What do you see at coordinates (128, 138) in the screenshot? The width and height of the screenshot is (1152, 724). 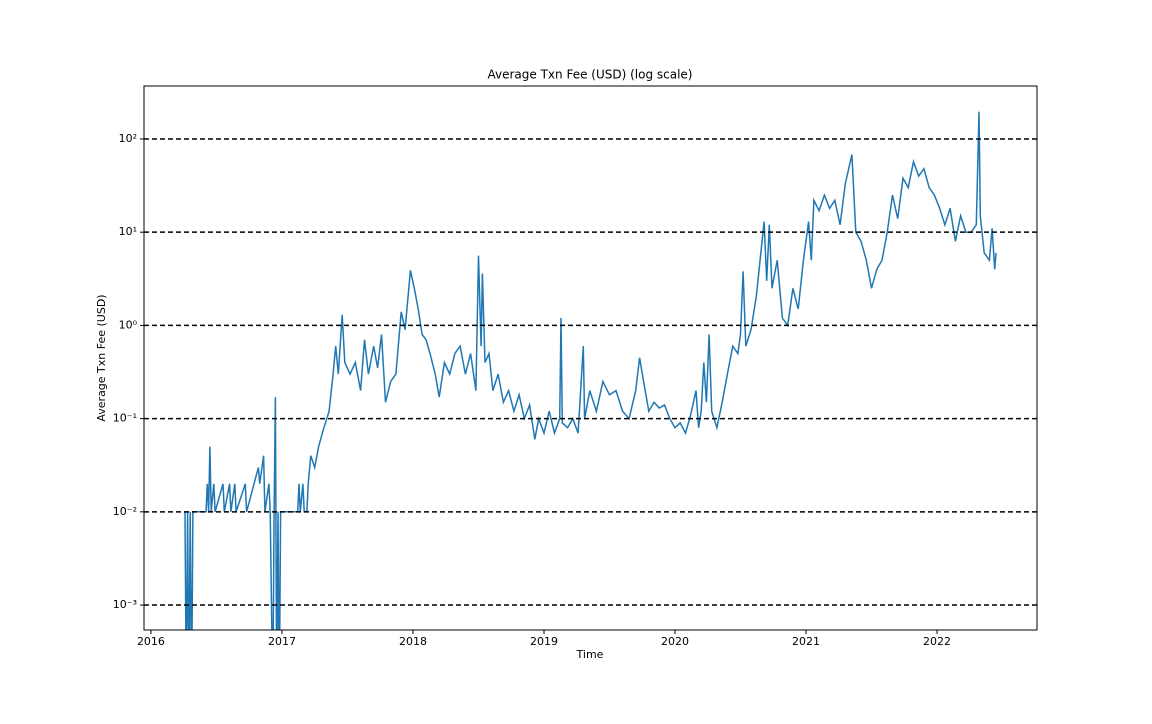 I see `y-tick-label: 10²` at bounding box center [128, 138].